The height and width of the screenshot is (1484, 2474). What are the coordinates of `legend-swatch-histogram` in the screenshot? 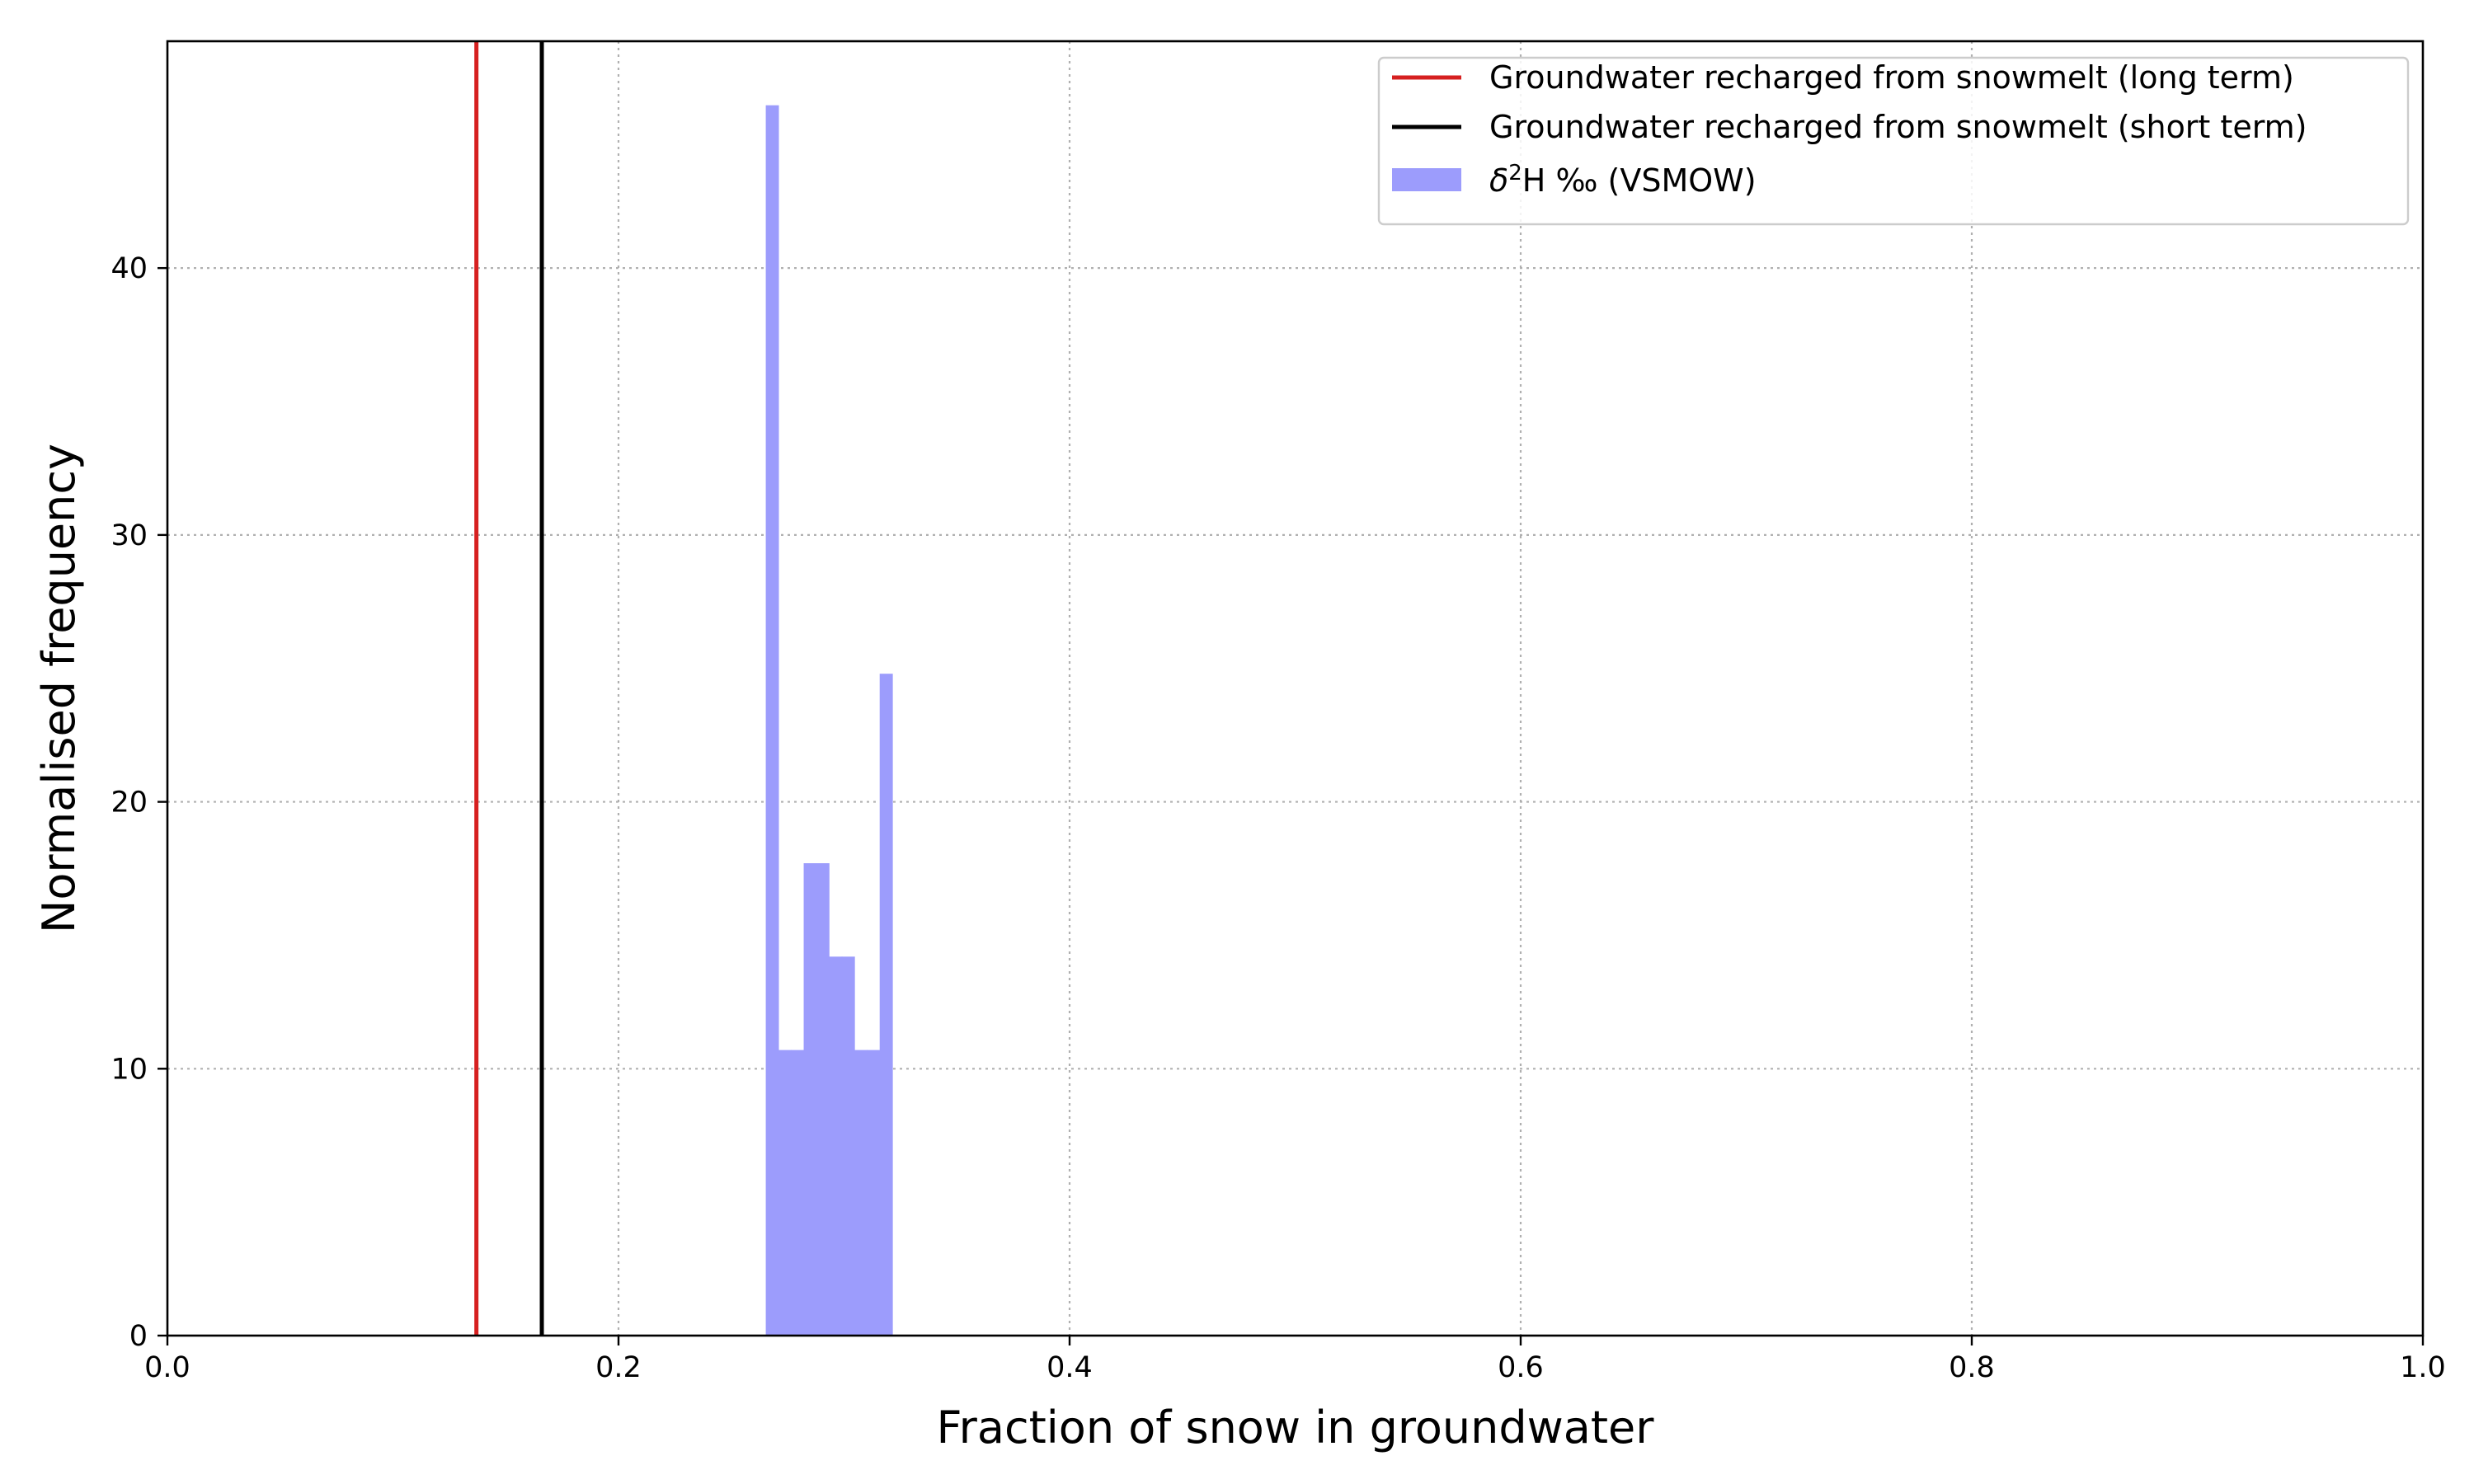 It's located at (1426, 179).